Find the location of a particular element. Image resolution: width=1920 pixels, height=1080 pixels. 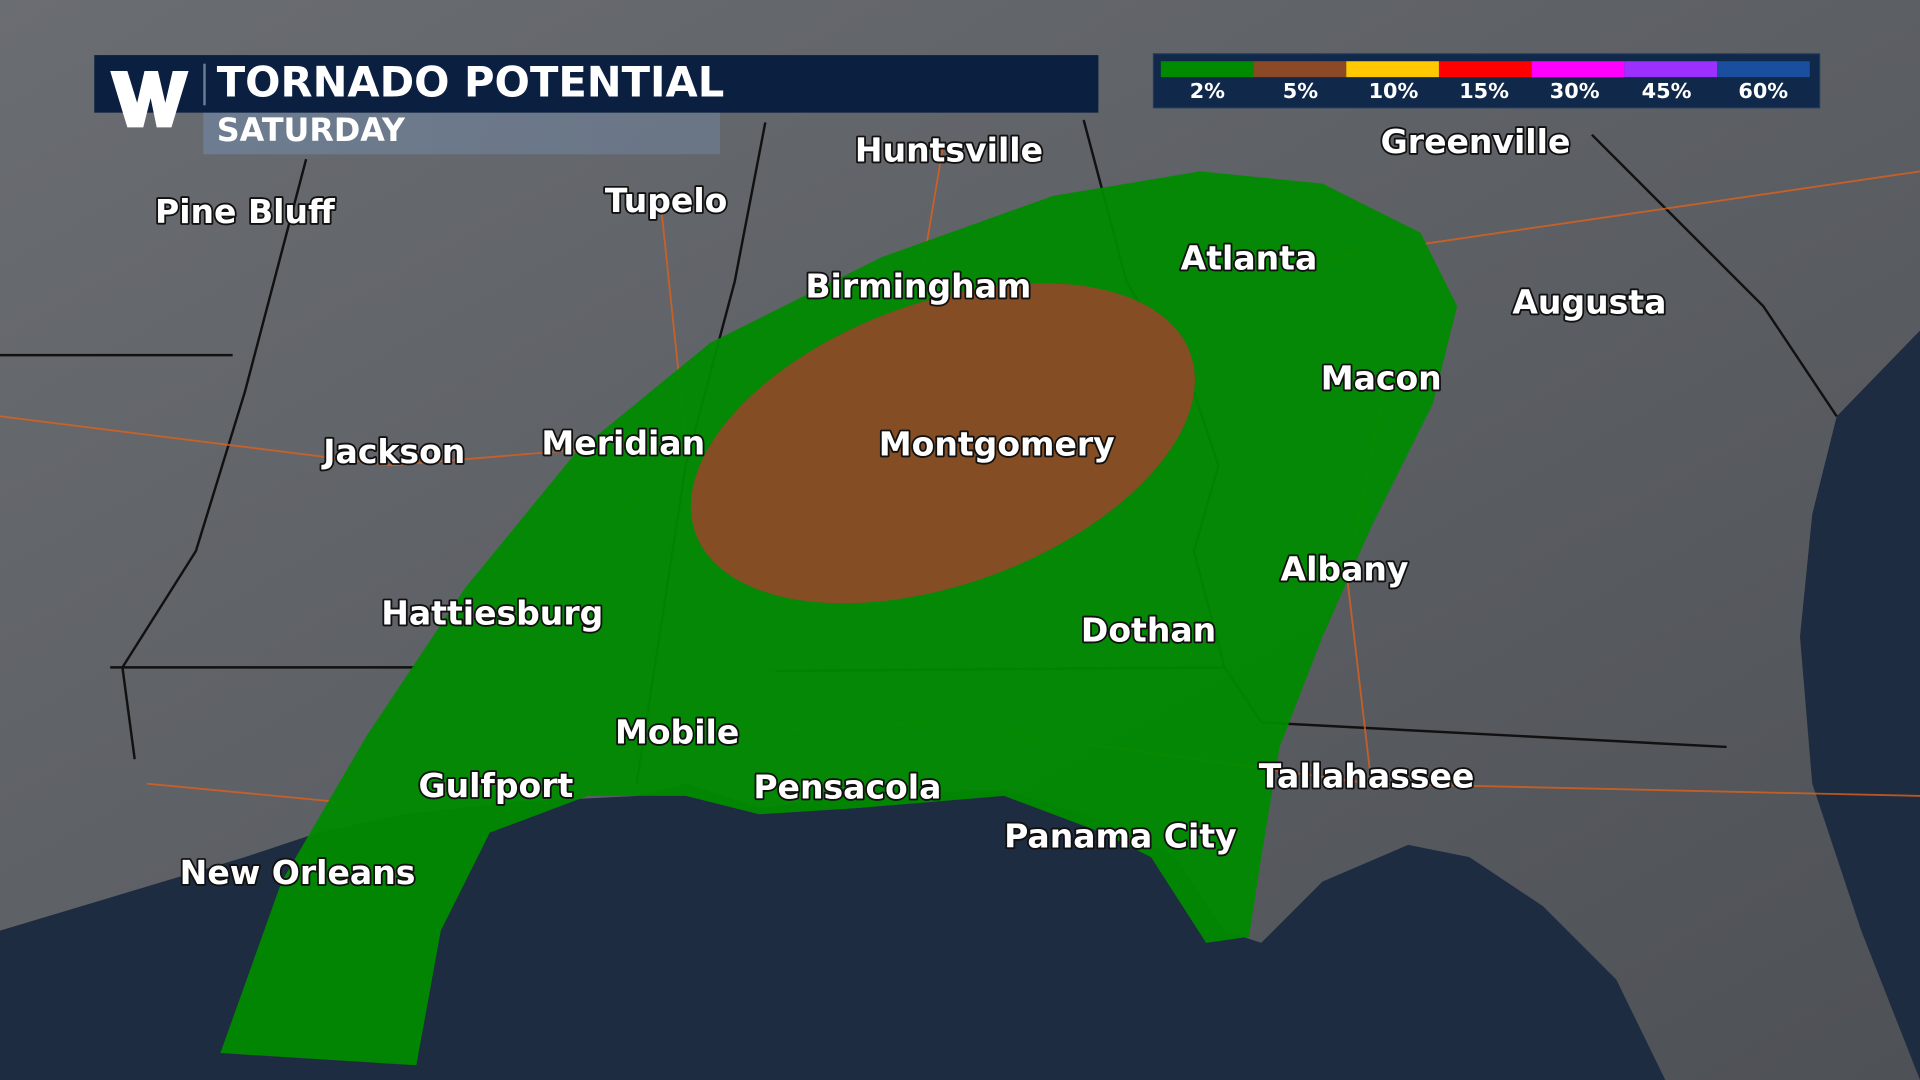

header: TORNADO POTENTIAL SATURDAY is located at coordinates (596, 105).